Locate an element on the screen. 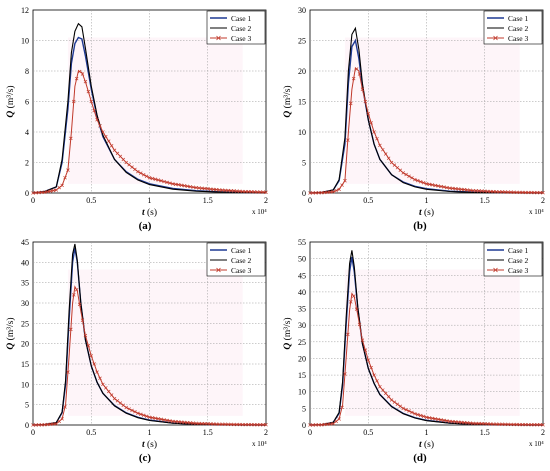  y-tick-label: 0 is located at coordinates (27, 193).